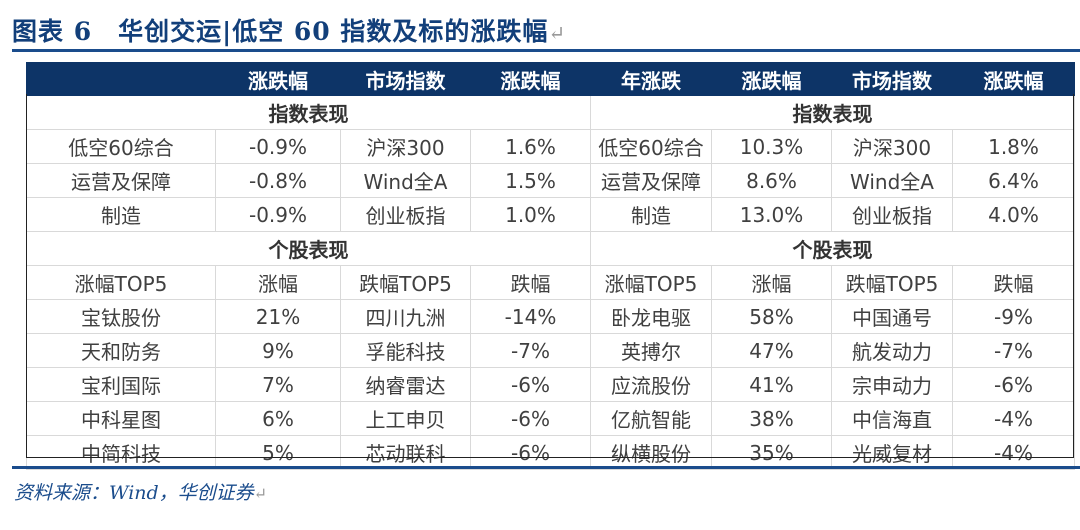 Image resolution: width=1080 pixels, height=530 pixels. Describe the element at coordinates (278, 418) in the screenshot. I see `table-cell: 6%` at that location.